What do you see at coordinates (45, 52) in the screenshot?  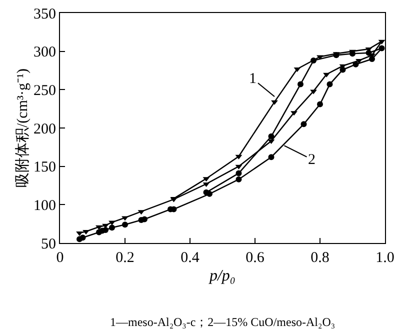 I see `y-tick-label: 300` at bounding box center [45, 52].